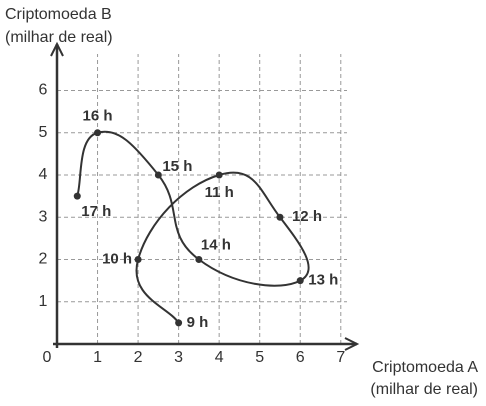 The height and width of the screenshot is (406, 486). I want to click on point-label: 17 h, so click(96, 211).